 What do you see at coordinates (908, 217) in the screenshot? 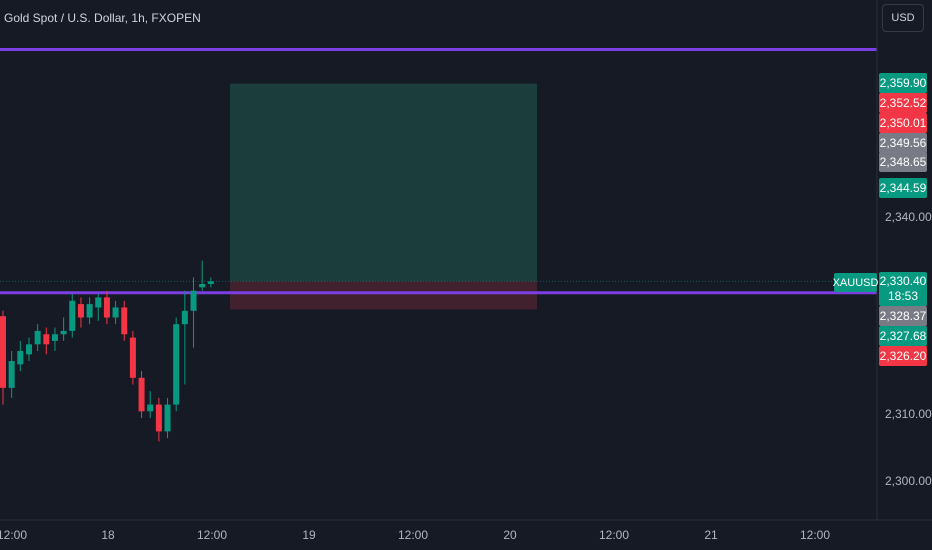
I see `price-axis-tick: 2,340.00` at bounding box center [908, 217].